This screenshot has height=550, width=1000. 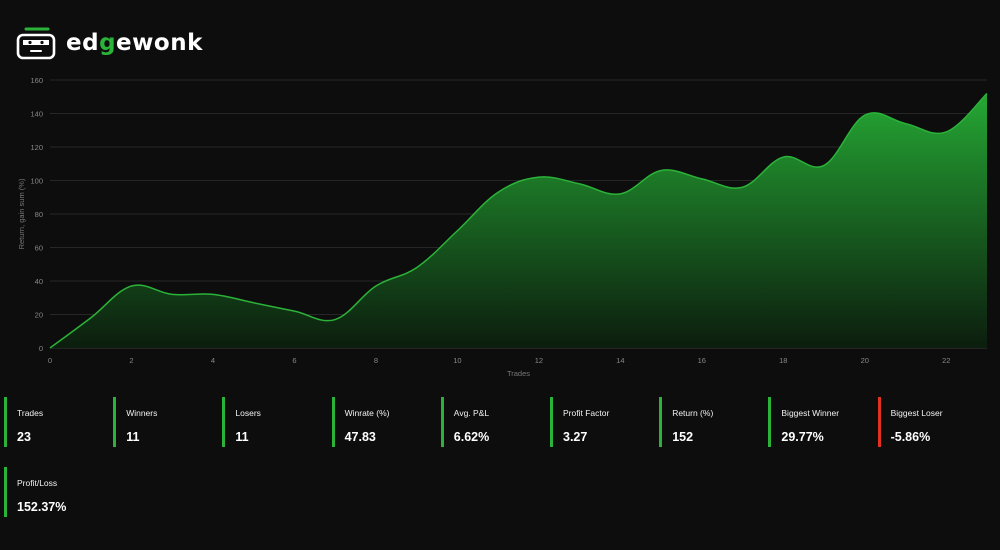 What do you see at coordinates (39, 315) in the screenshot?
I see `y-tick-label: 20` at bounding box center [39, 315].